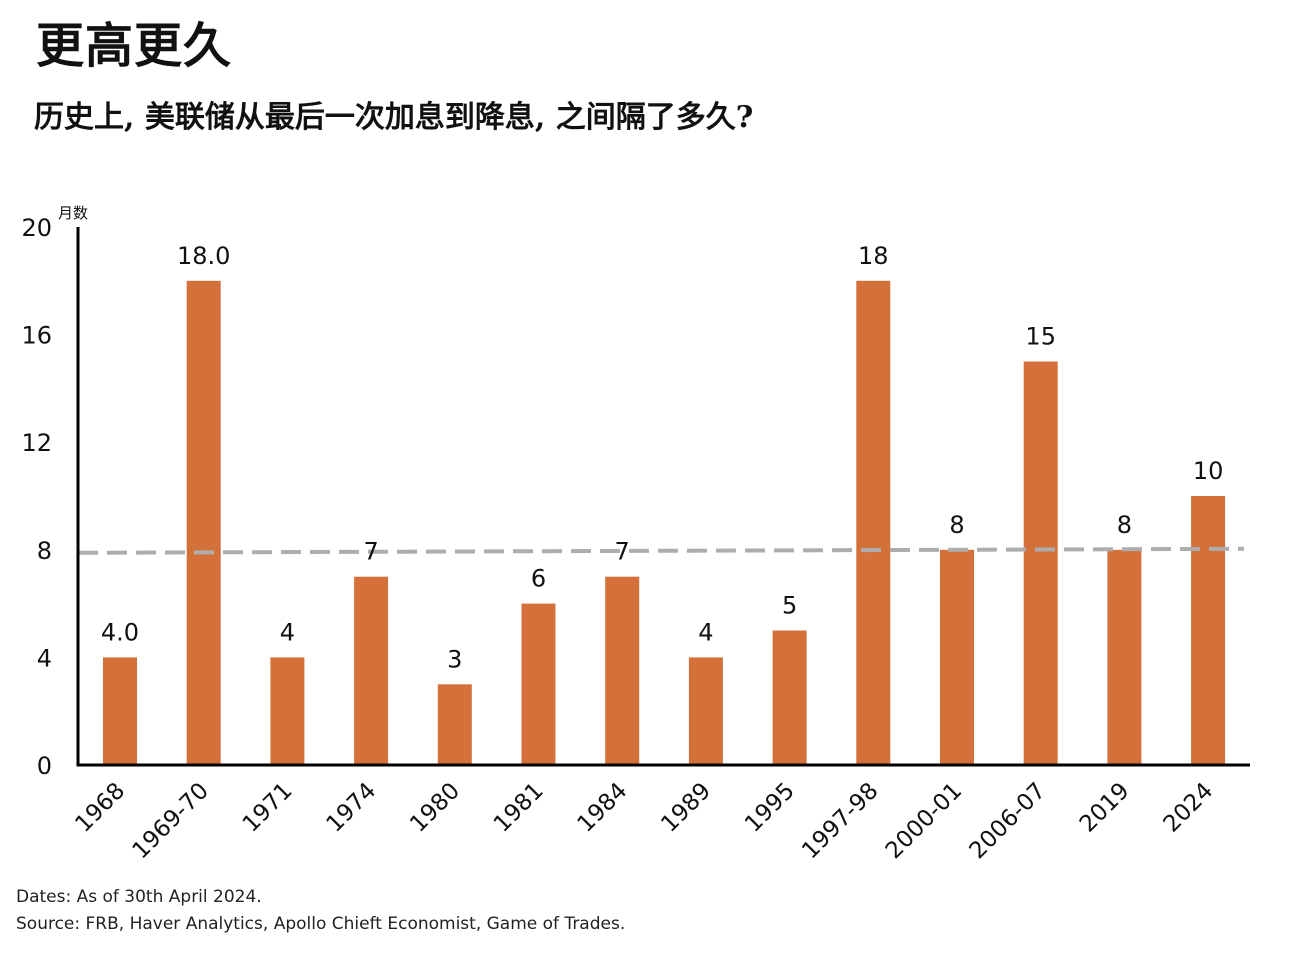  Describe the element at coordinates (1208, 471) in the screenshot. I see `data-label: 10` at that location.